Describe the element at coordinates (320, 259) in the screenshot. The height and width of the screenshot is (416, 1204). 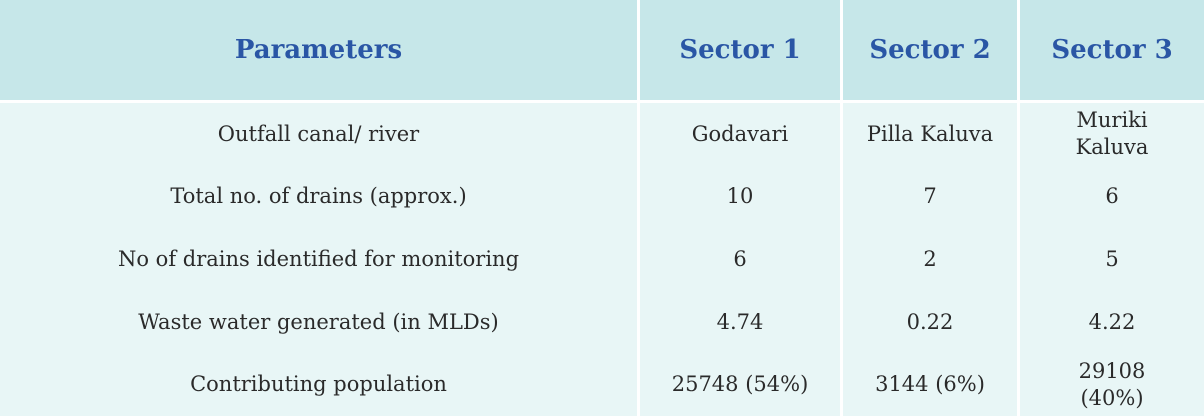
I see `parameter-cell: No of drains identified for monitoring` at that location.